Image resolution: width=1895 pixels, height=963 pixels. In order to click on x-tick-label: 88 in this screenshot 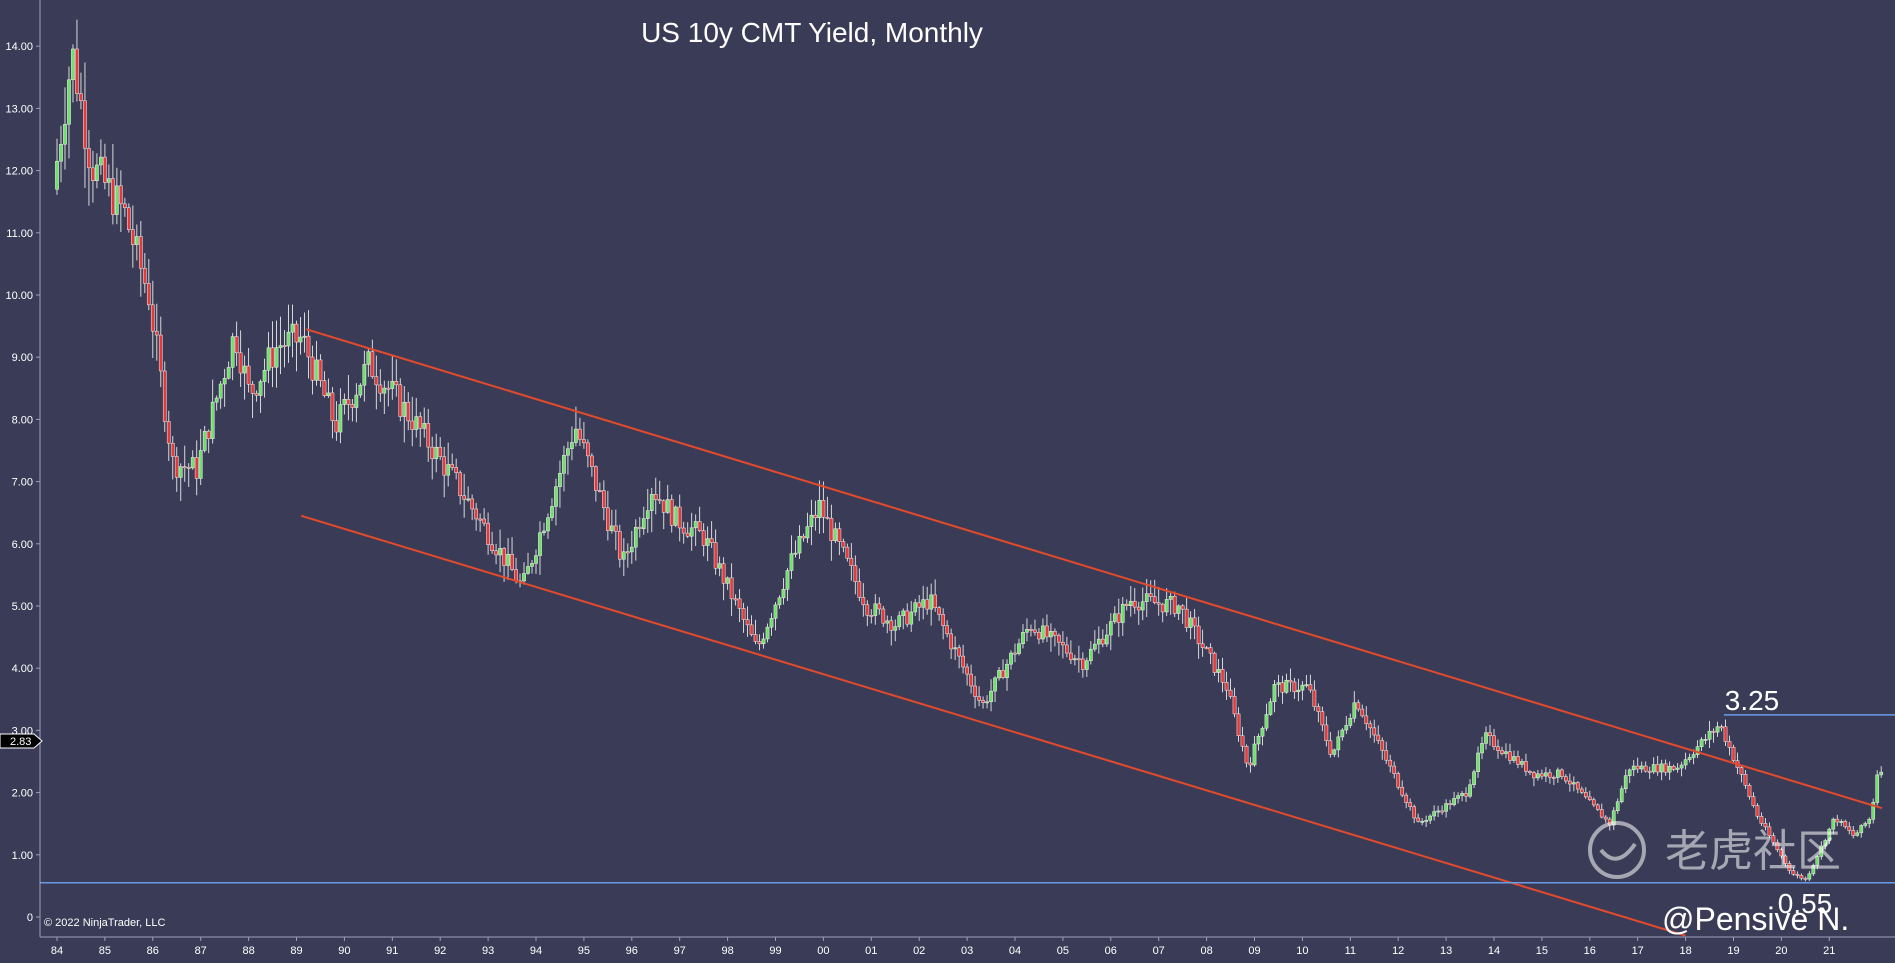, I will do `click(248, 951)`.